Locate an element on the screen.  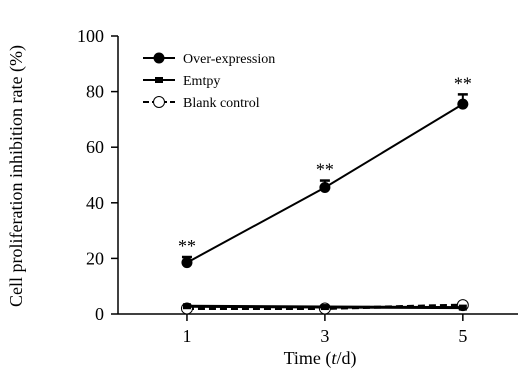
y-tick-label: 40 is located at coordinates (95, 203).